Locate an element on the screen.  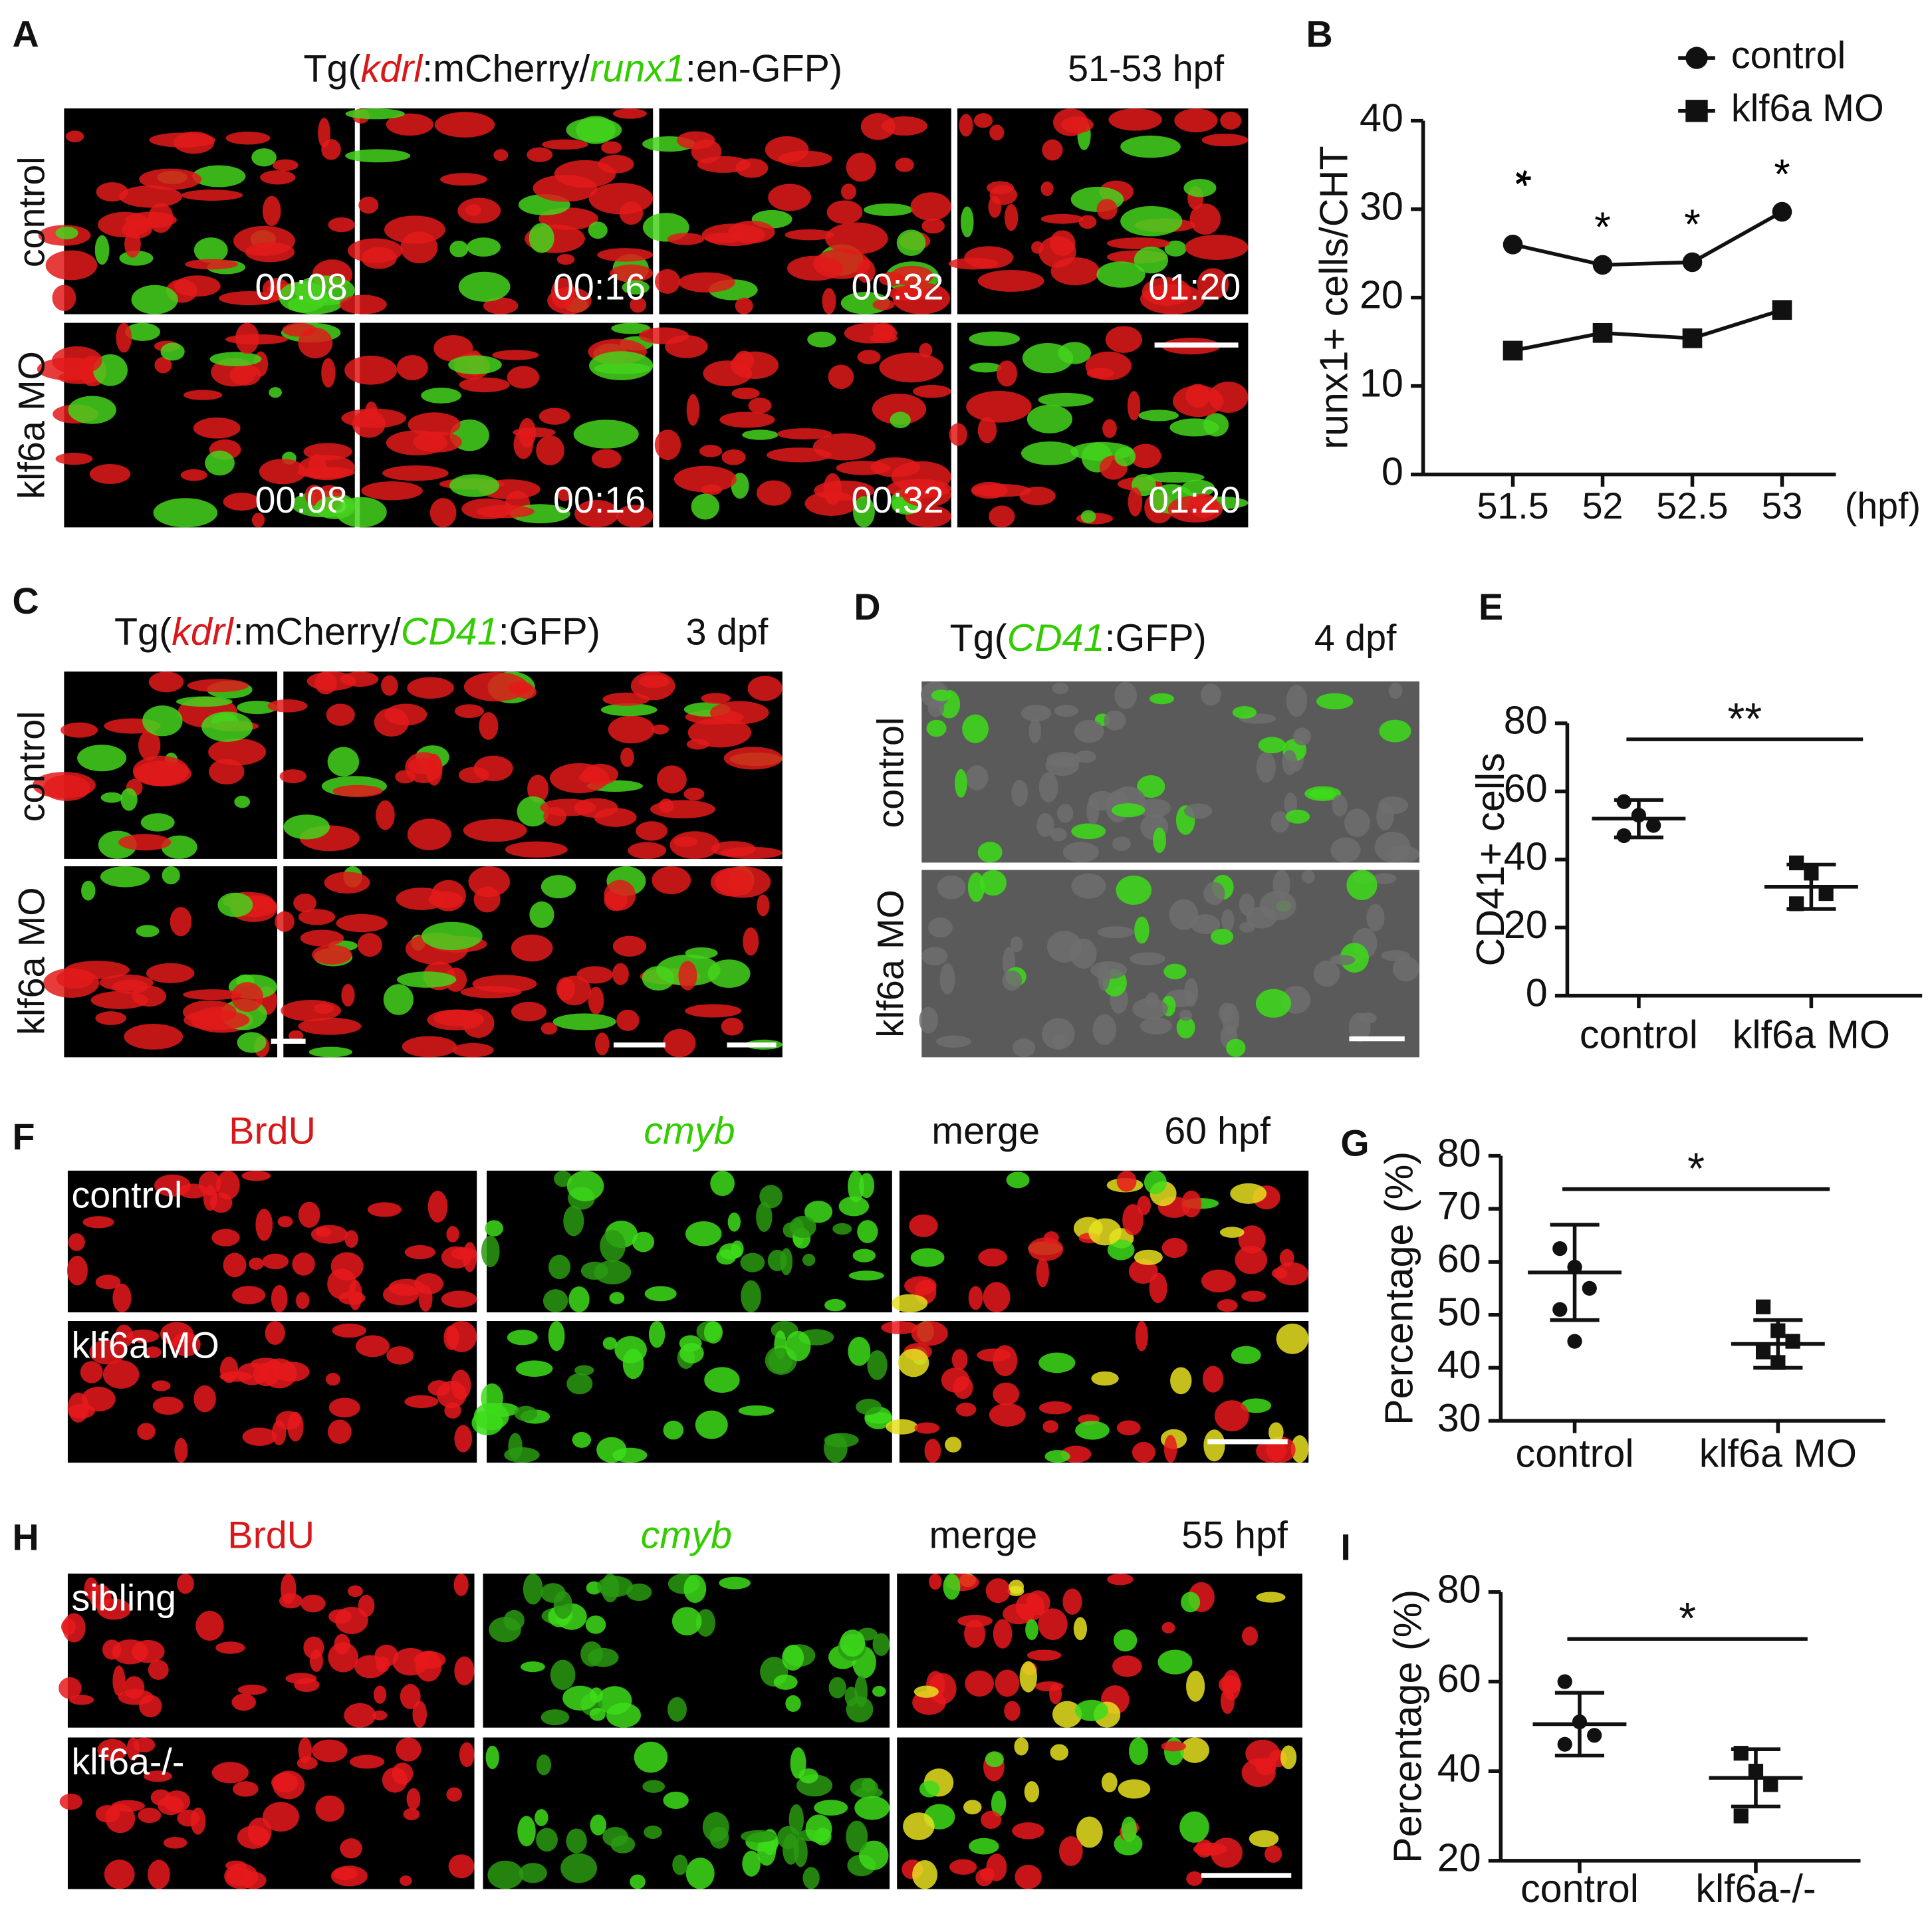
timestamp: 01:20 is located at coordinates (1194, 500).